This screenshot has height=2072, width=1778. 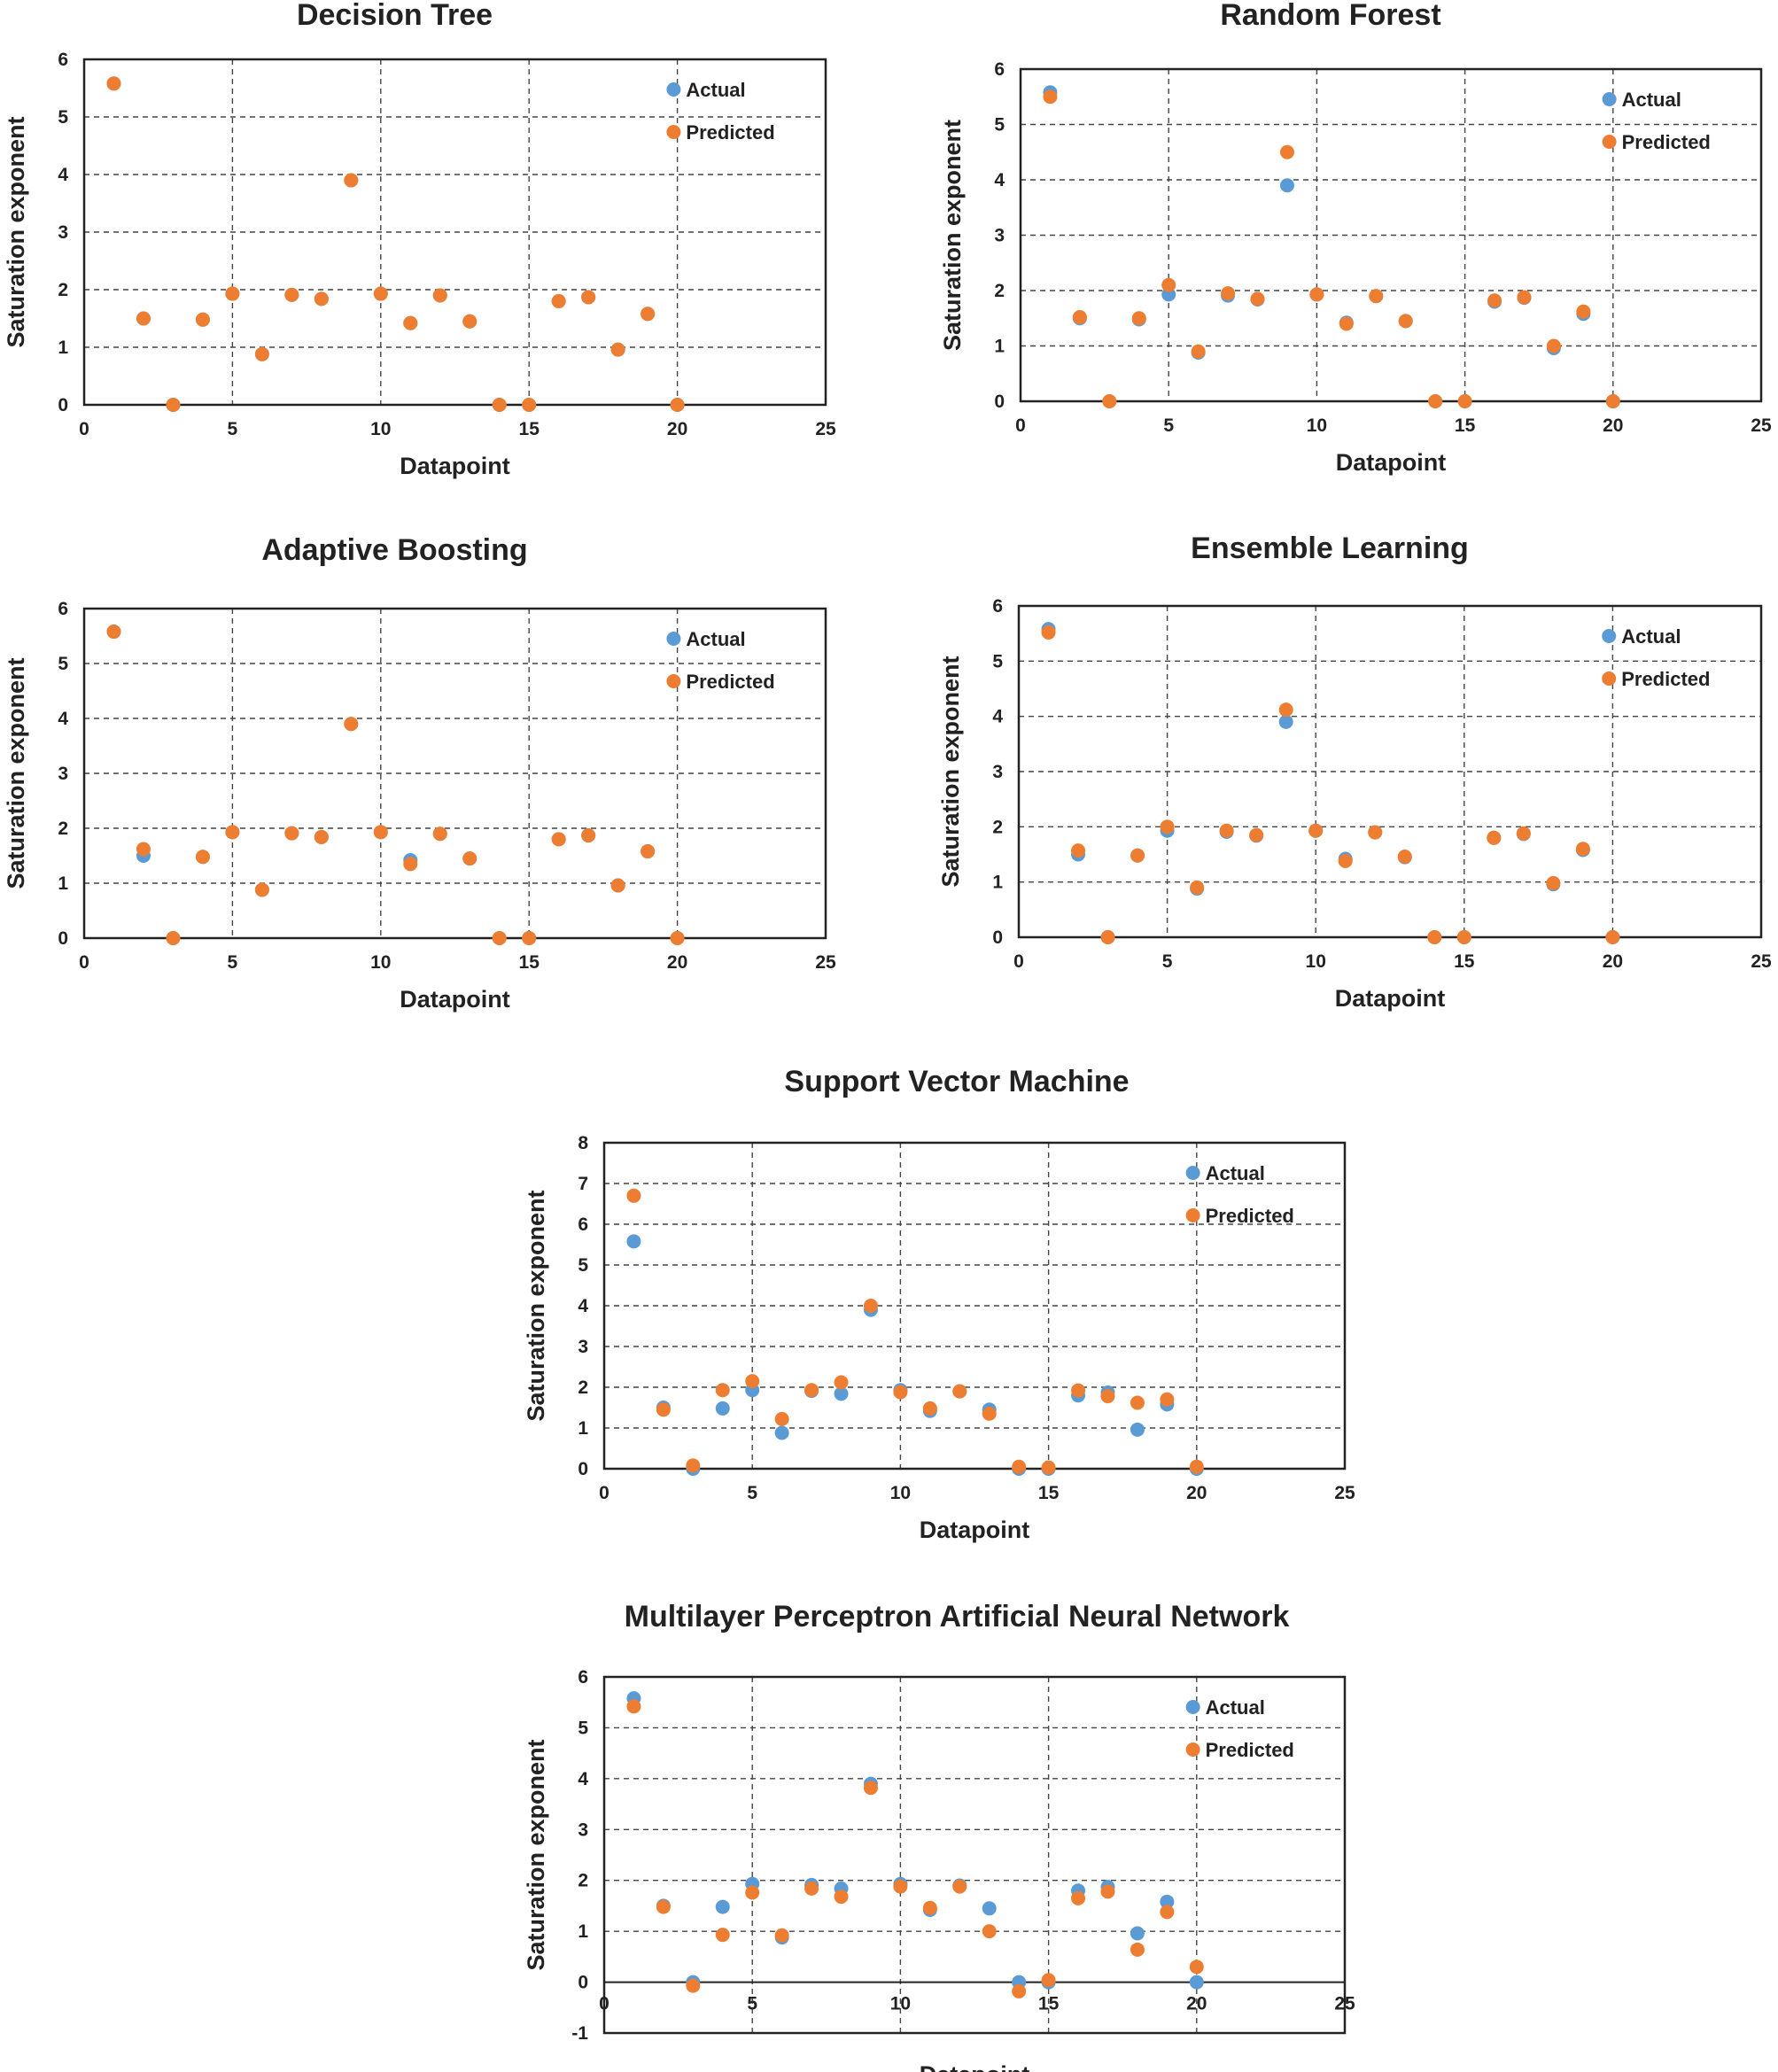 What do you see at coordinates (583, 1143) in the screenshot?
I see `y-tick-label: 8` at bounding box center [583, 1143].